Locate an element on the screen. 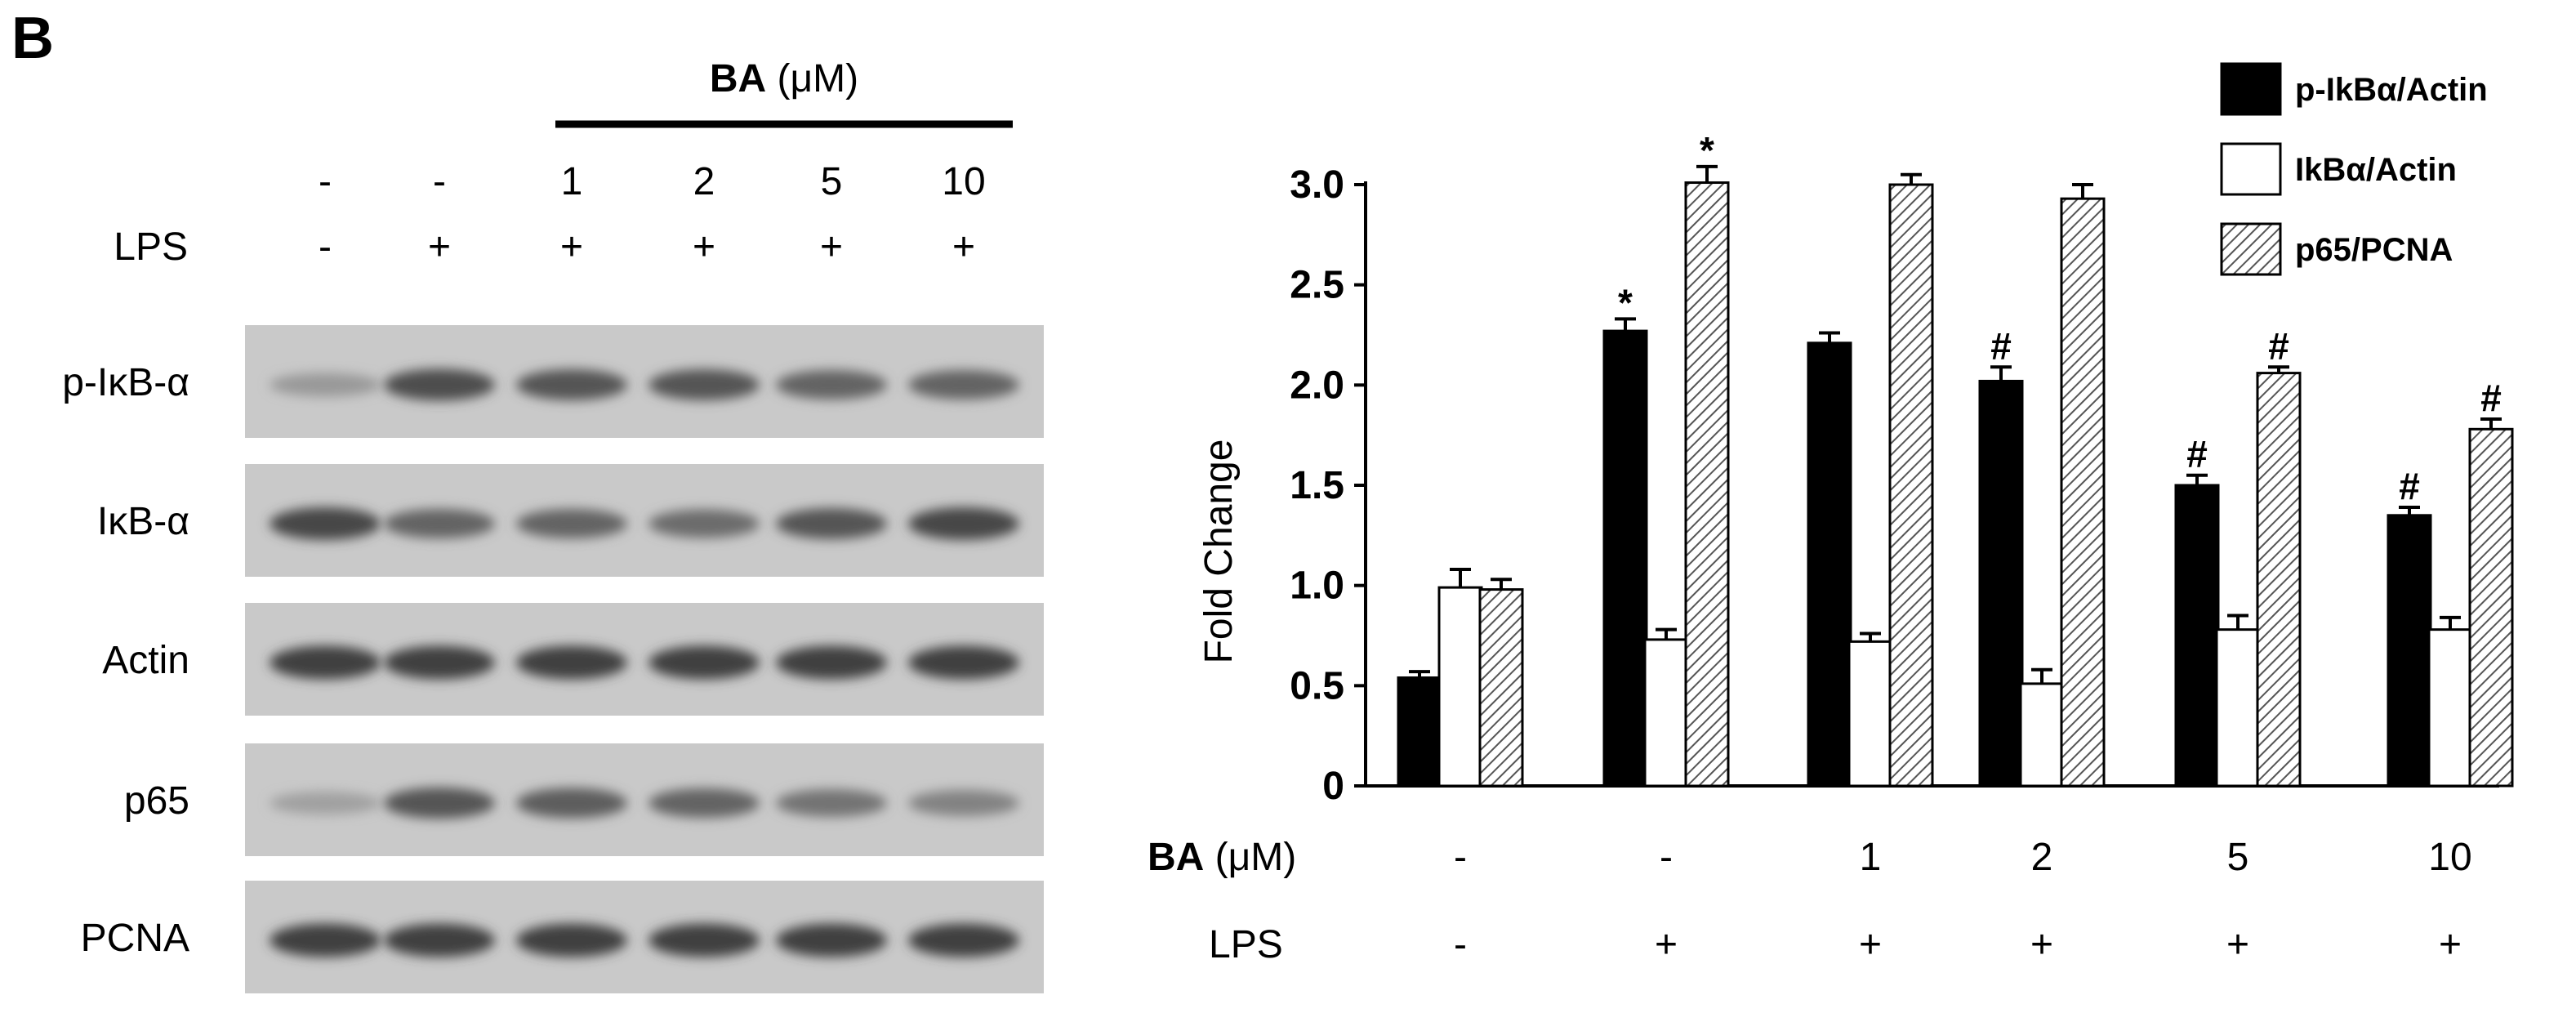 The height and width of the screenshot is (1013, 2576). blot-ba-value: 5 is located at coordinates (832, 181).